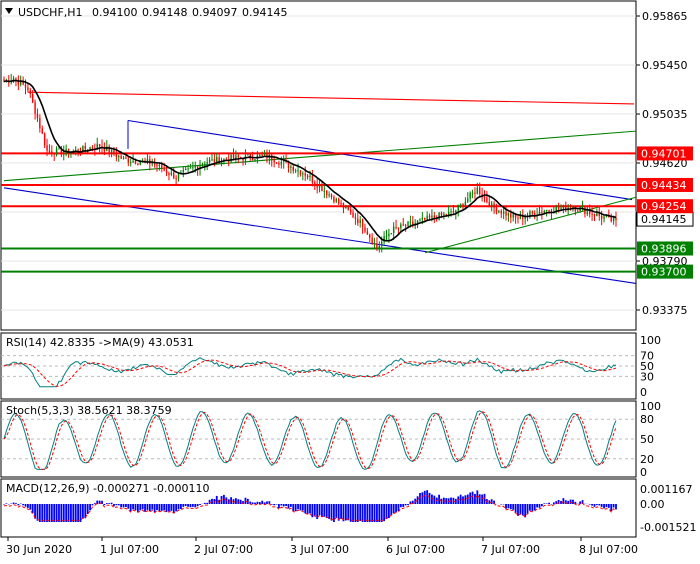 The width and height of the screenshot is (700, 564). What do you see at coordinates (664, 248) in the screenshot?
I see `level-label-text: 0.93896` at bounding box center [664, 248].